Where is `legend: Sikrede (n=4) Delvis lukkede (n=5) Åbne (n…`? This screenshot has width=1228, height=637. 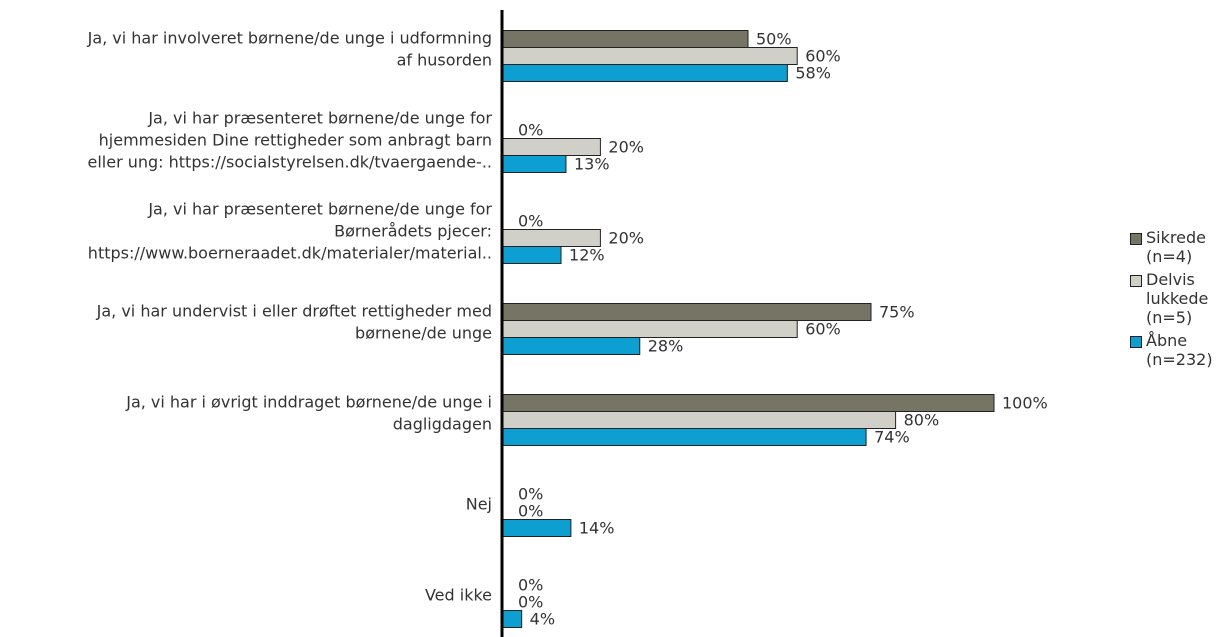
legend: Sikrede (n=4) Delvis lukkede (n=5) Åbne (n… is located at coordinates (1179, 300).